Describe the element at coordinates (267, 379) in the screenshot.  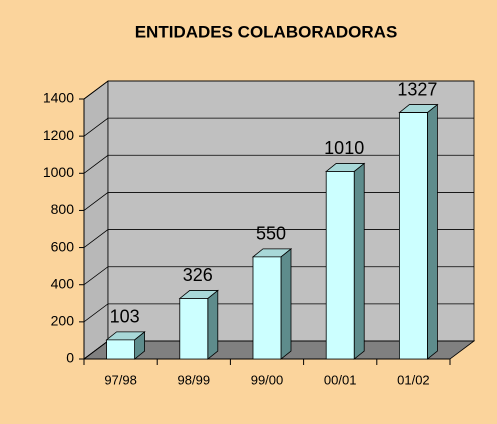
I see `x-tick-label: 99/00` at that location.